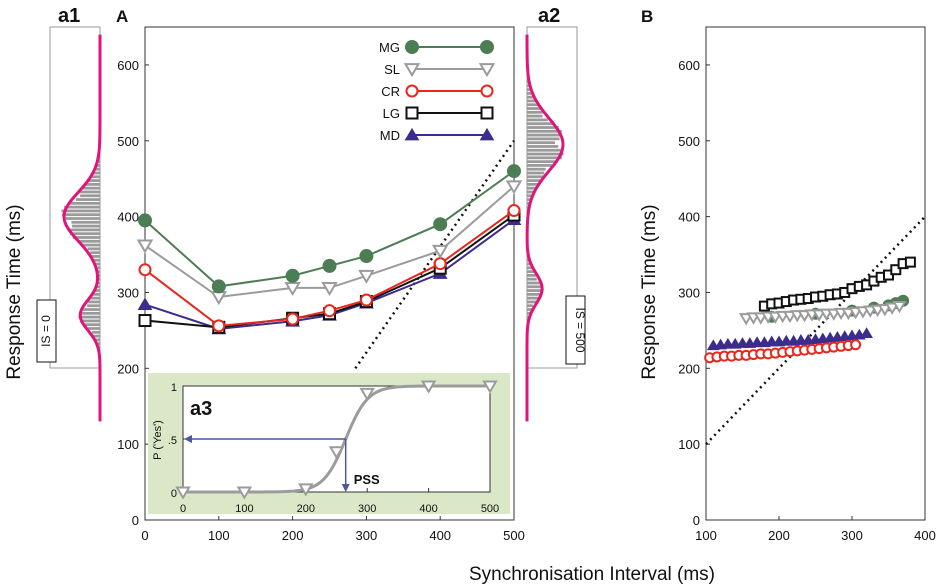 The image size is (945, 585). What do you see at coordinates (437, 91) in the screenshot?
I see `panel-A-legend: MG SL CR LG MD` at bounding box center [437, 91].